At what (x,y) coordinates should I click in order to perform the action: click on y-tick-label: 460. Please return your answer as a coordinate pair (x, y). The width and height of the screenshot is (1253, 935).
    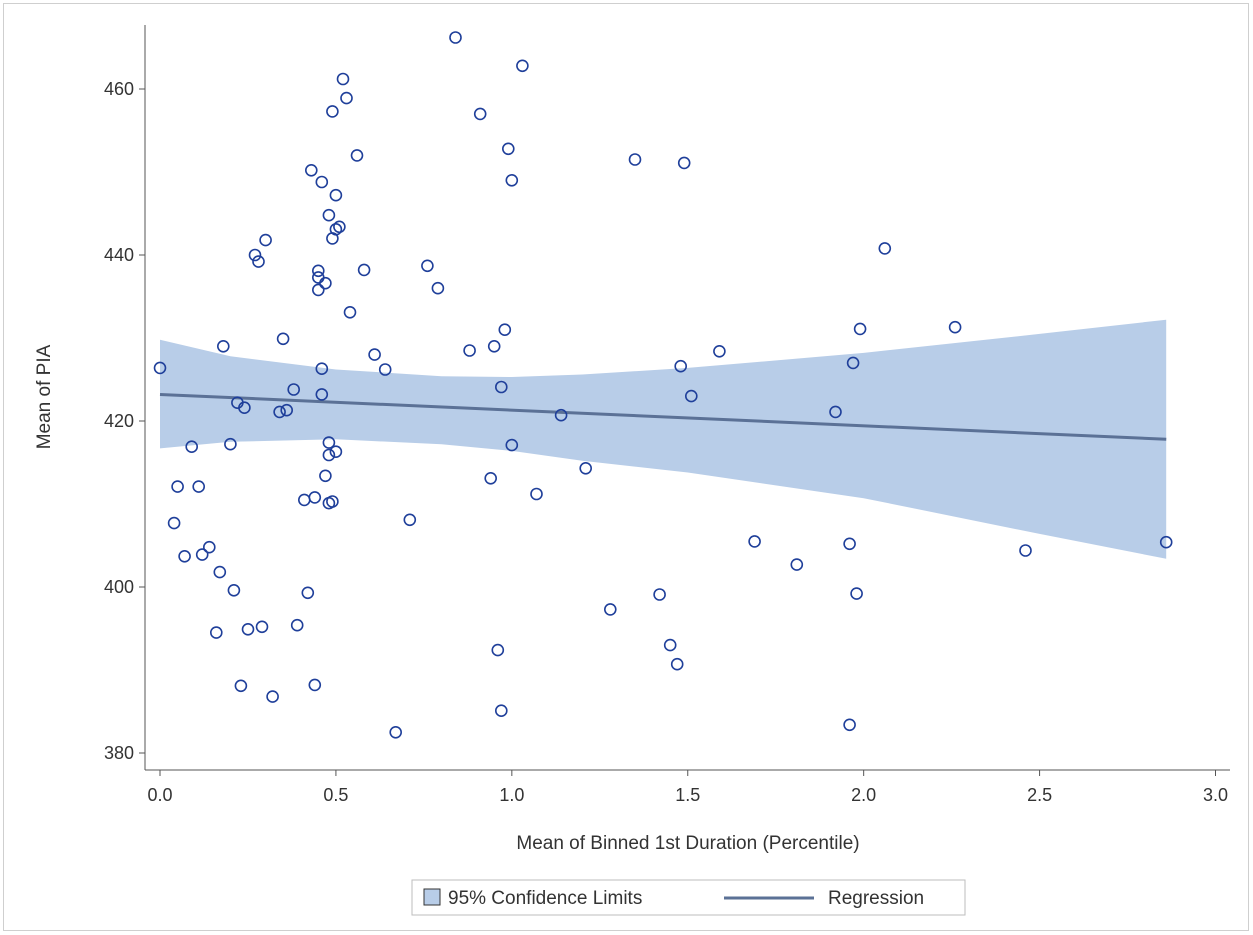
    Looking at the image, I should click on (119, 89).